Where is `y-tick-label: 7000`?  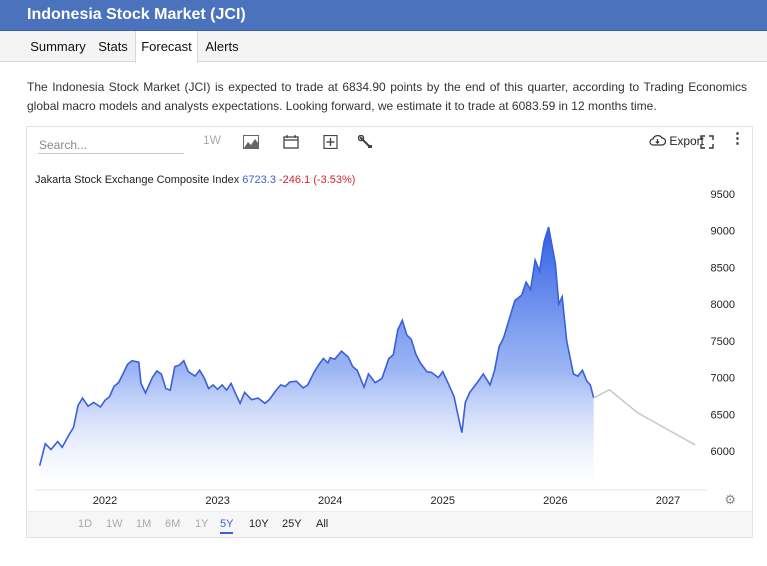
y-tick-label: 7000 is located at coordinates (723, 379).